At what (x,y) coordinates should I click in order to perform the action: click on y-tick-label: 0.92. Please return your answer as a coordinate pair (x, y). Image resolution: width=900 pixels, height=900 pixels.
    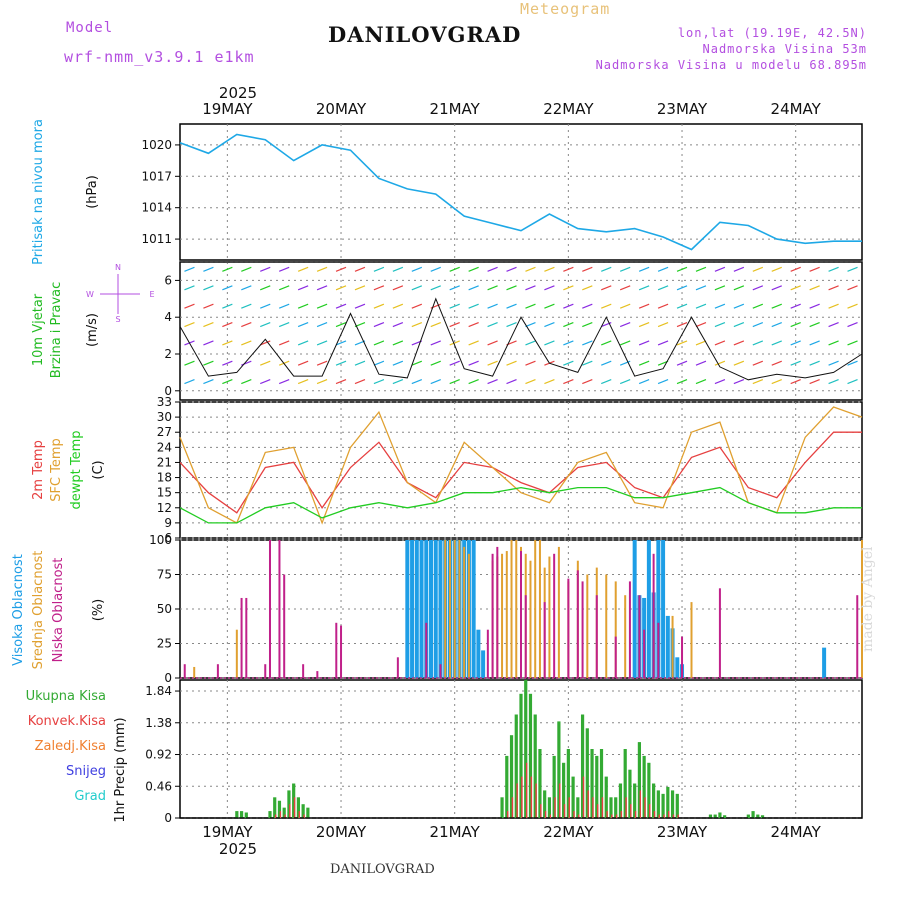
    Looking at the image, I should click on (158, 755).